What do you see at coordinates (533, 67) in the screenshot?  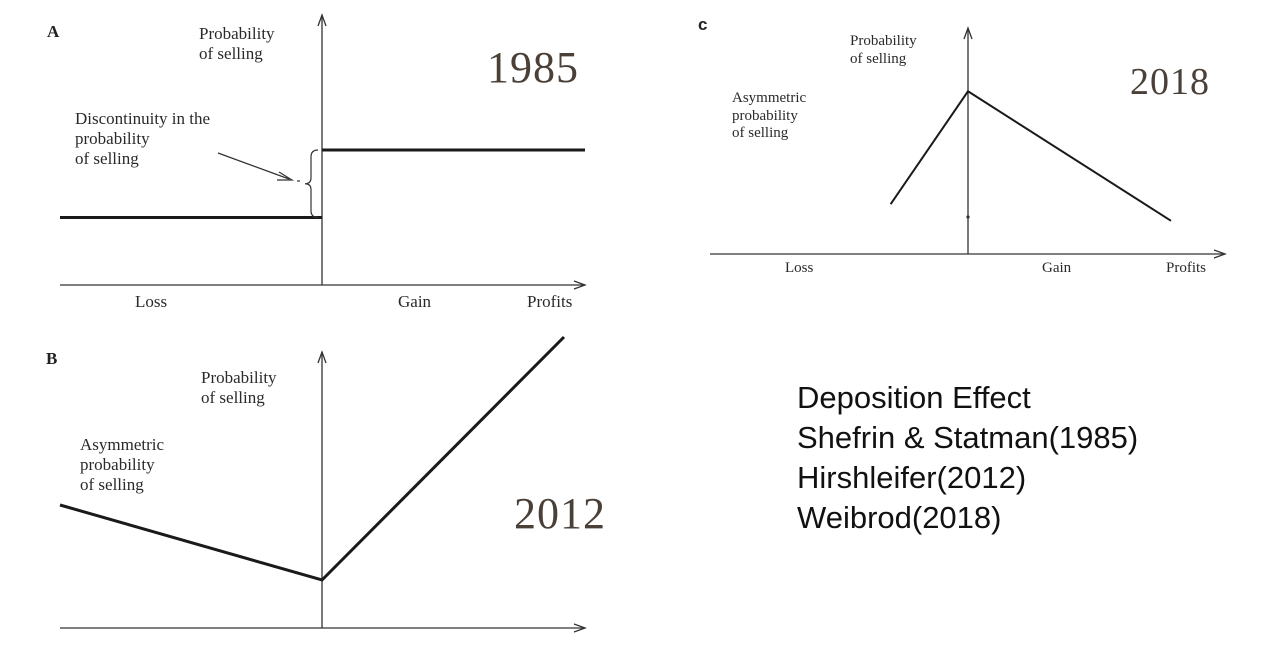 I see `chart-a-year: 1985` at bounding box center [533, 67].